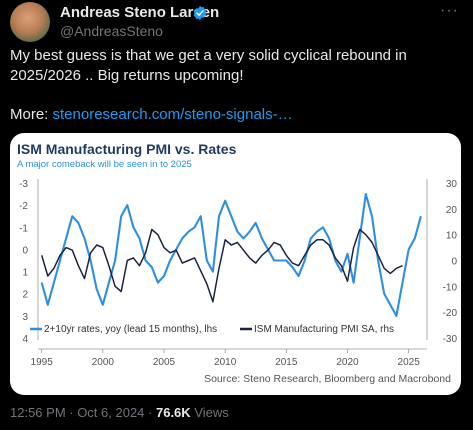 The width and height of the screenshot is (473, 430). What do you see at coordinates (452, 210) in the screenshot?
I see `right-axis-tick: 20` at bounding box center [452, 210].